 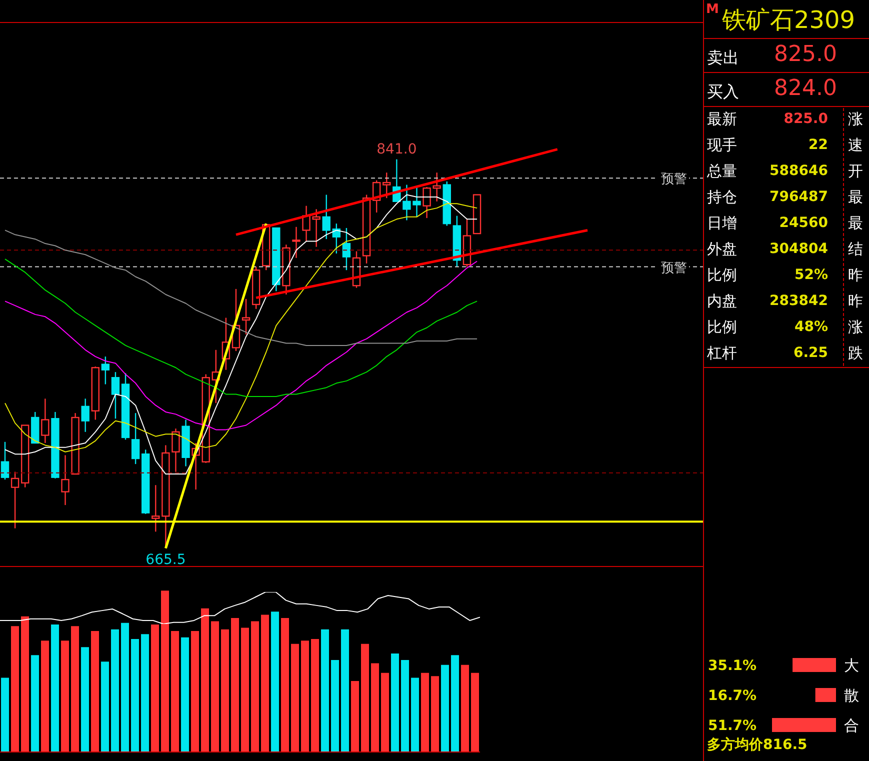 I want to click on text: 结, so click(x=855, y=249).